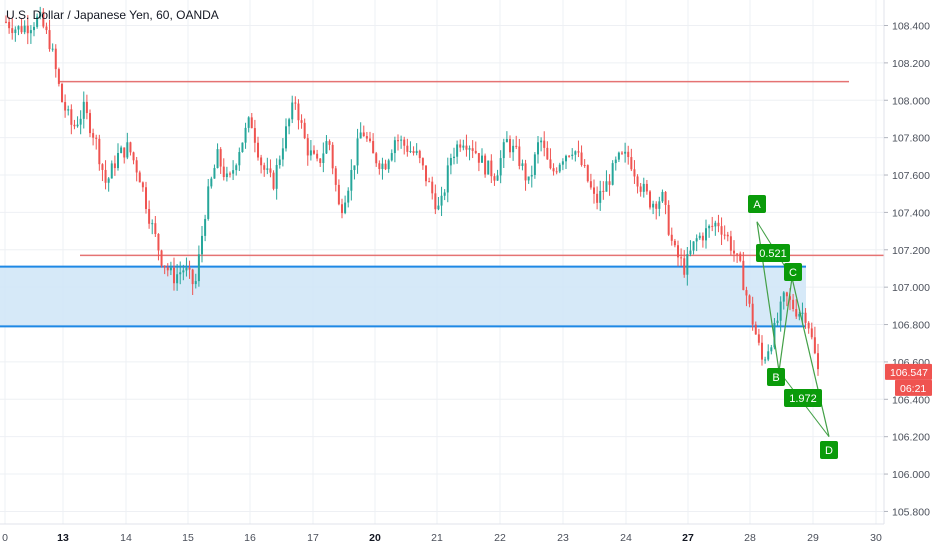 This screenshot has height=550, width=932. I want to click on time-tick-label: 13, so click(63, 538).